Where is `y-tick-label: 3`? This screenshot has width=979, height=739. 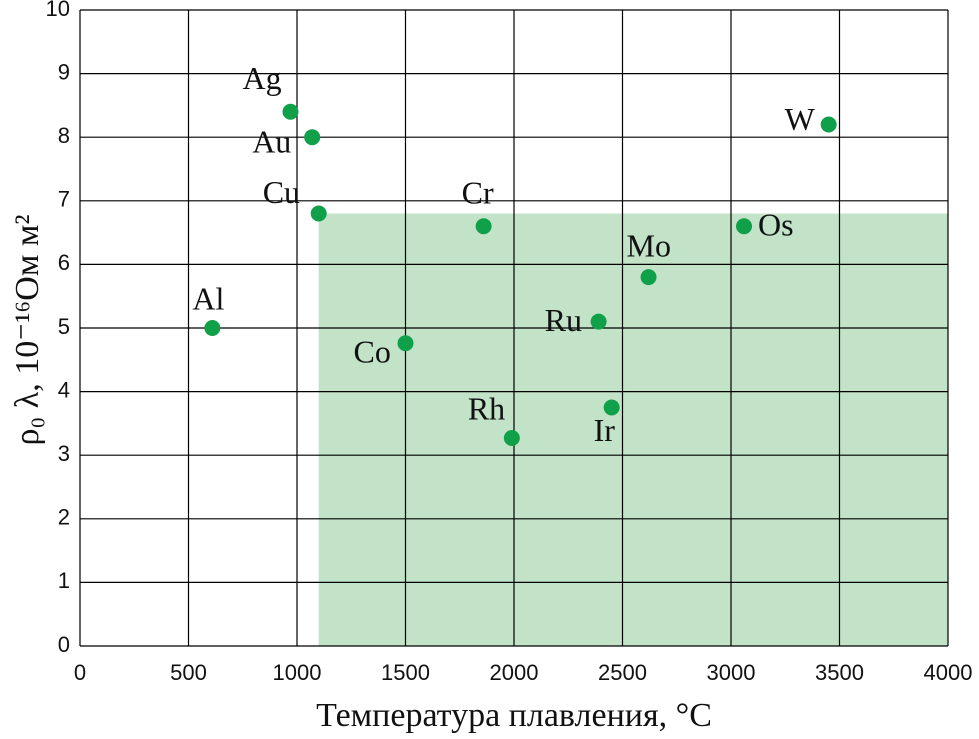 y-tick-label: 3 is located at coordinates (64, 453).